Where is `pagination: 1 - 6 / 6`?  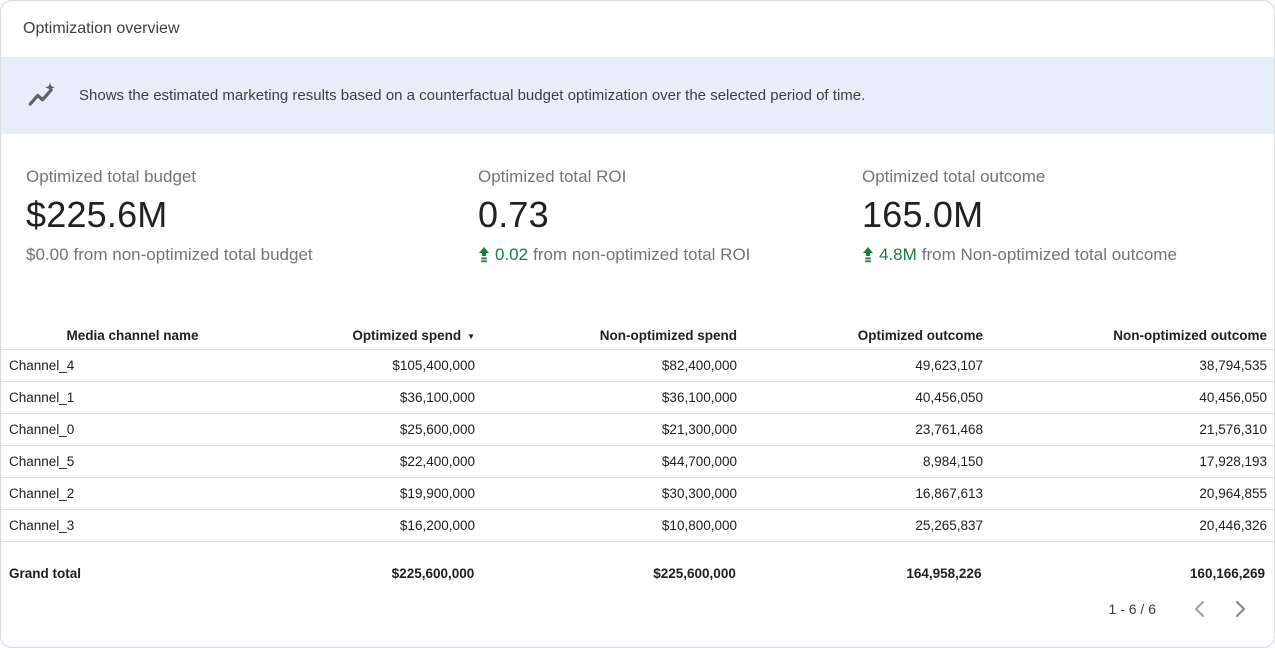 pagination: 1 - 6 / 6 is located at coordinates (637, 602).